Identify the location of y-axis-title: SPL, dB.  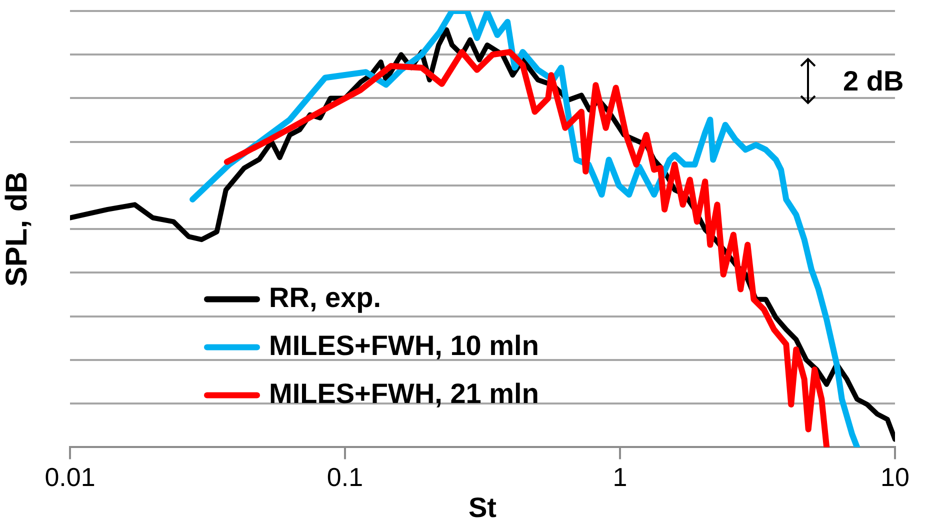
(17, 229).